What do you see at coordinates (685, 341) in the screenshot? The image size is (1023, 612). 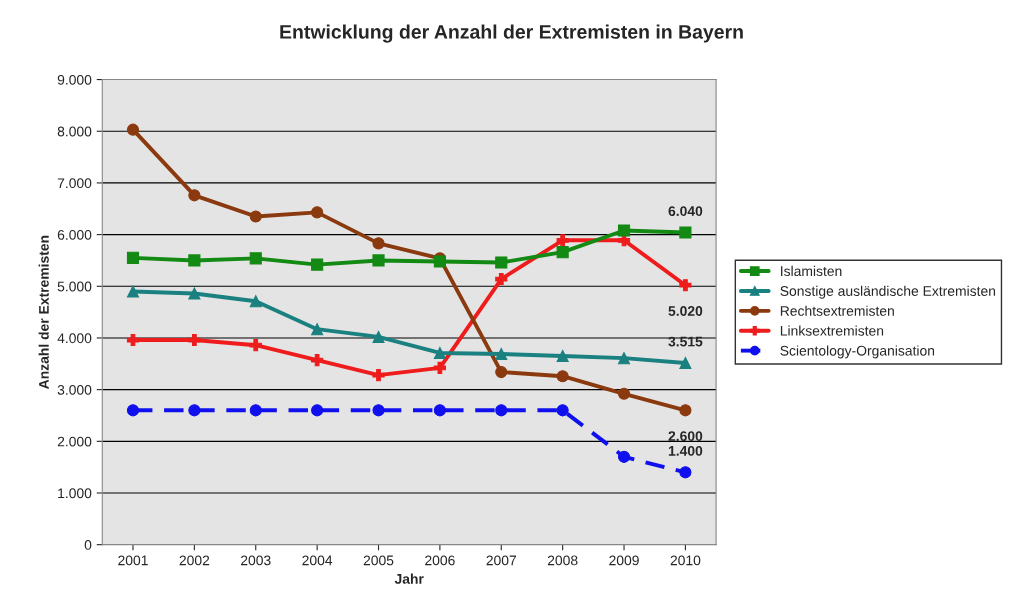 I see `annotation: 3.515` at bounding box center [685, 341].